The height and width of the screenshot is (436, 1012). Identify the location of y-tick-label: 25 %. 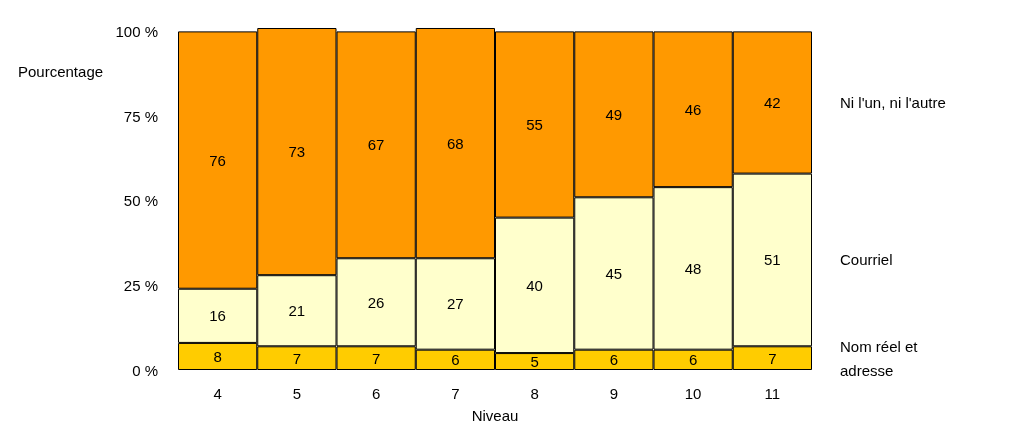
(140, 285).